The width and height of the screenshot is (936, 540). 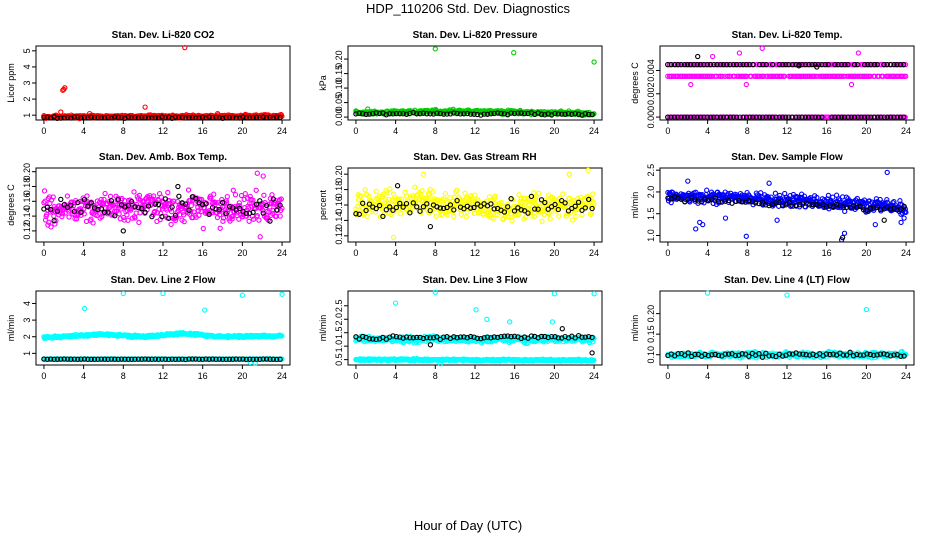 I want to click on y-tick-label: 1, so click(x=27, y=353).